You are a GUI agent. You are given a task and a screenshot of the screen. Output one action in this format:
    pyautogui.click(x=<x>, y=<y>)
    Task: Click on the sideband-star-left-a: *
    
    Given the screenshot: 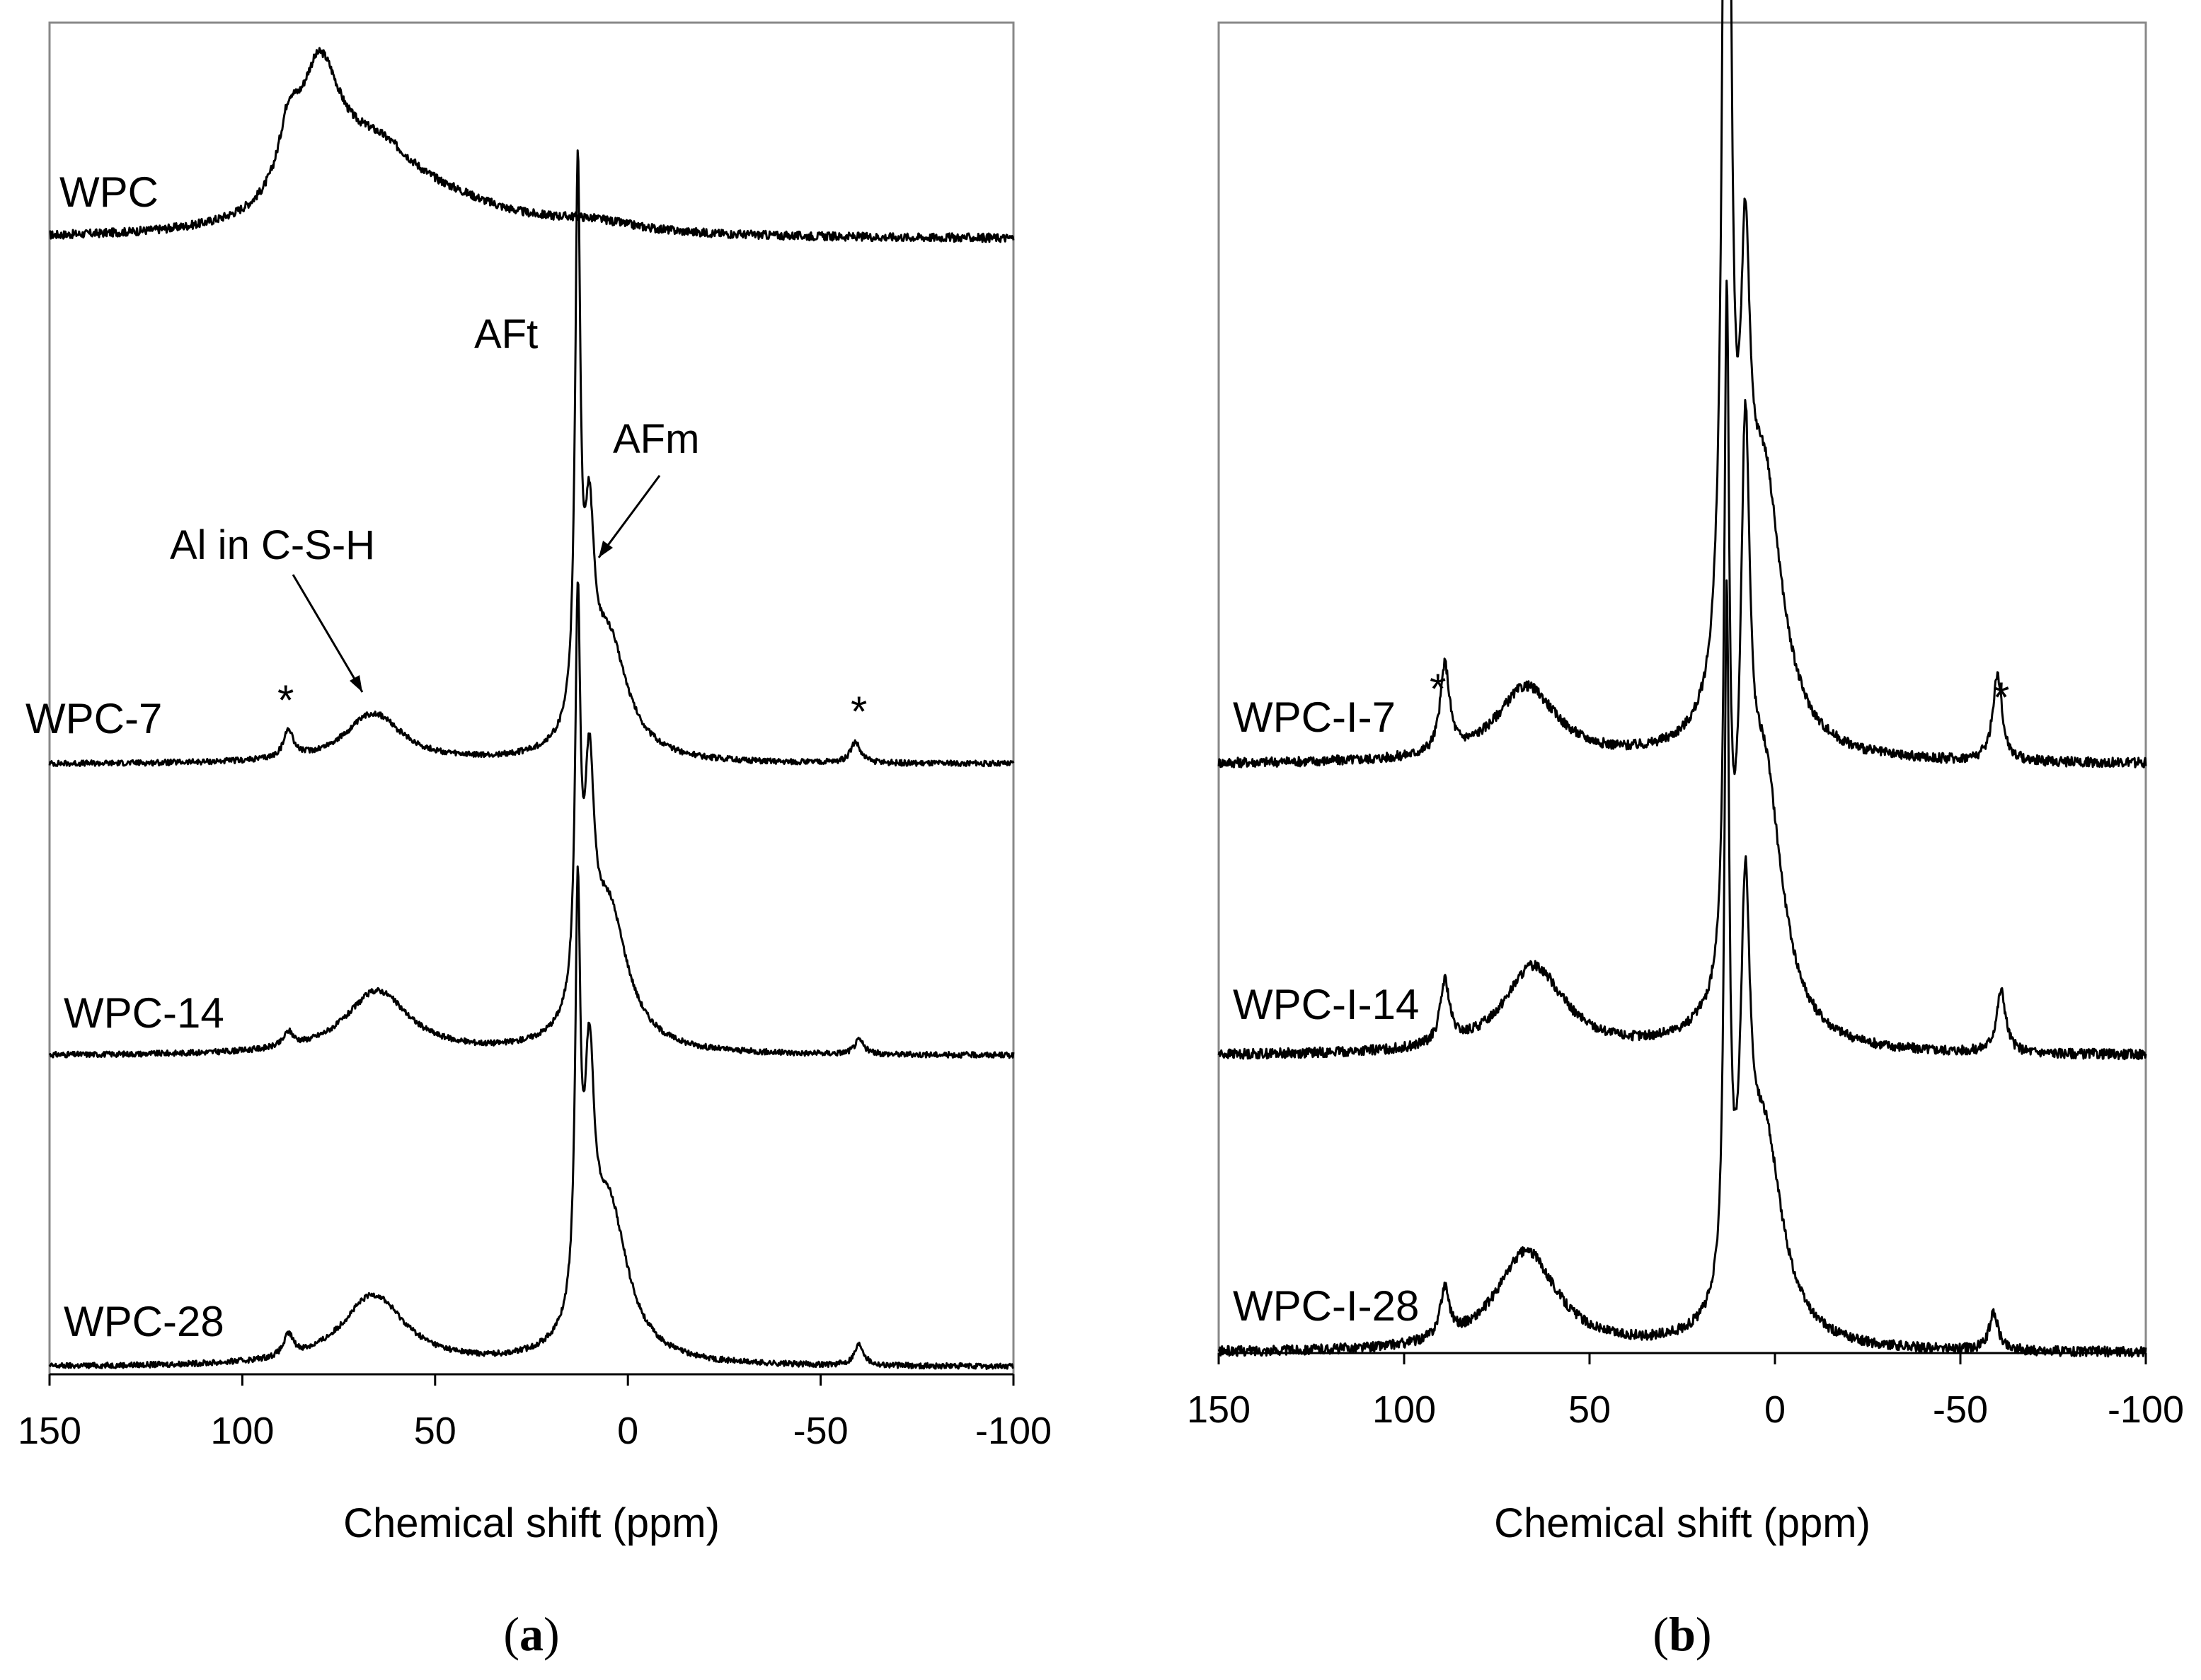 What is the action you would take?
    pyautogui.click(x=285, y=700)
    